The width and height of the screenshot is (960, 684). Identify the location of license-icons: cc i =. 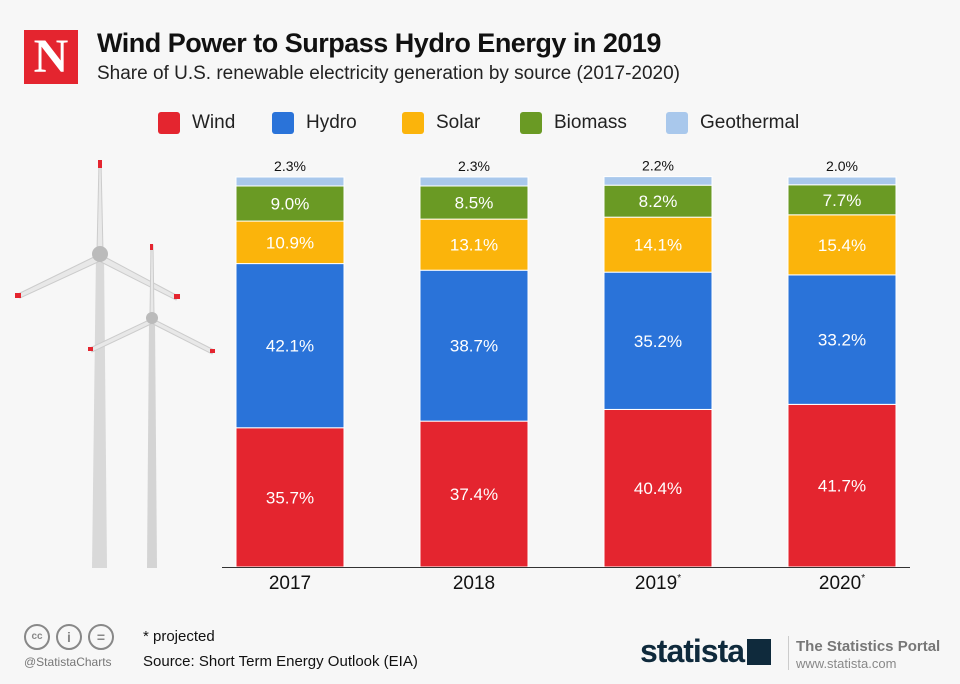
(69, 637).